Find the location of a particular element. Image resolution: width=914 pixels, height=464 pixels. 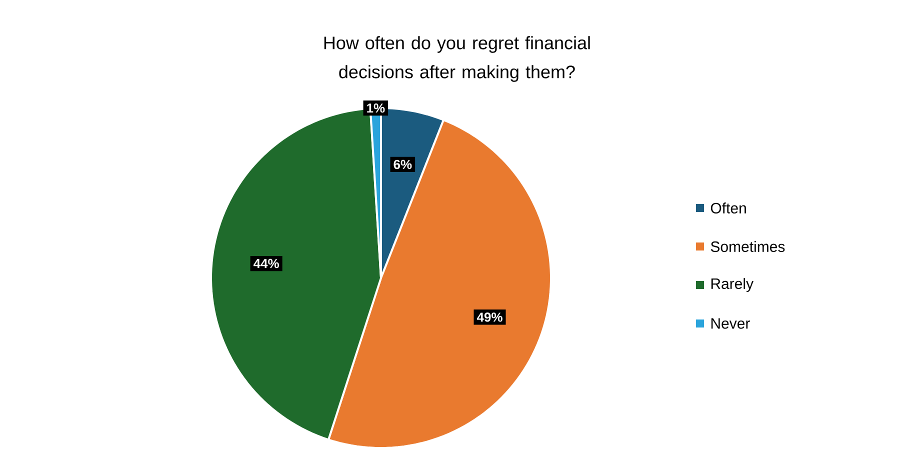

data-label: 49% is located at coordinates (489, 317).